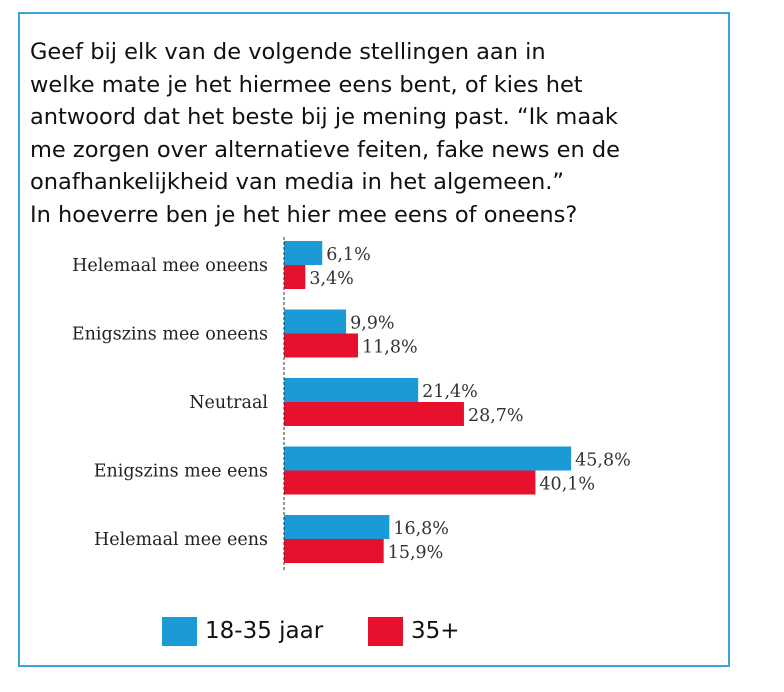  Describe the element at coordinates (170, 266) in the screenshot. I see `category-label: Helemaal mee oneens` at that location.